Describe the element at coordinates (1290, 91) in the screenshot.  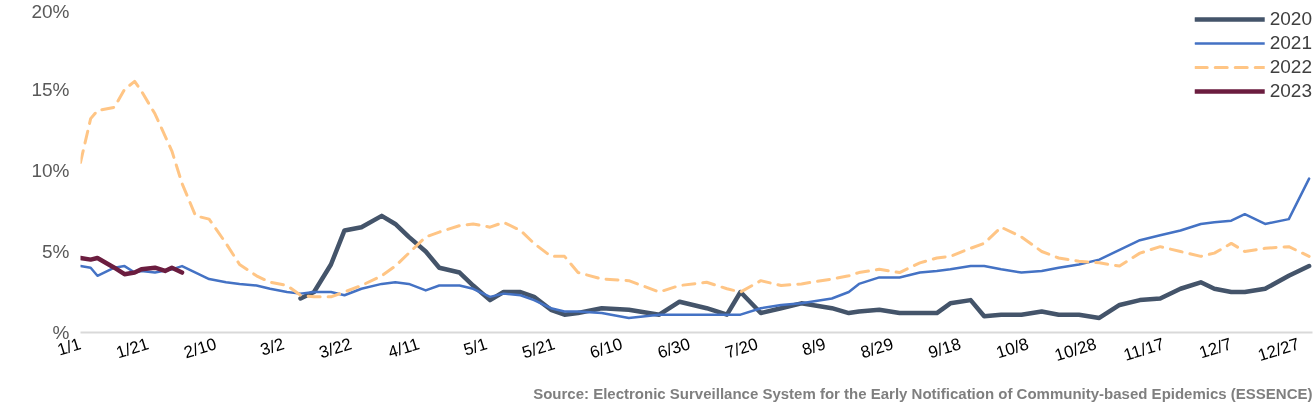
I see `legend-label: 2023` at that location.